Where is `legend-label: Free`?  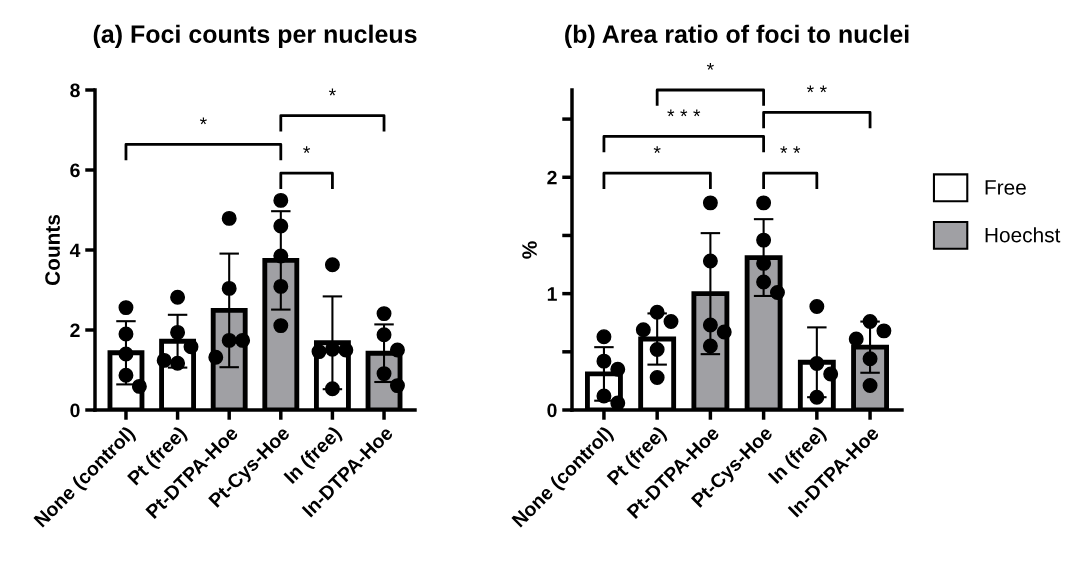 legend-label: Free is located at coordinates (1005, 187).